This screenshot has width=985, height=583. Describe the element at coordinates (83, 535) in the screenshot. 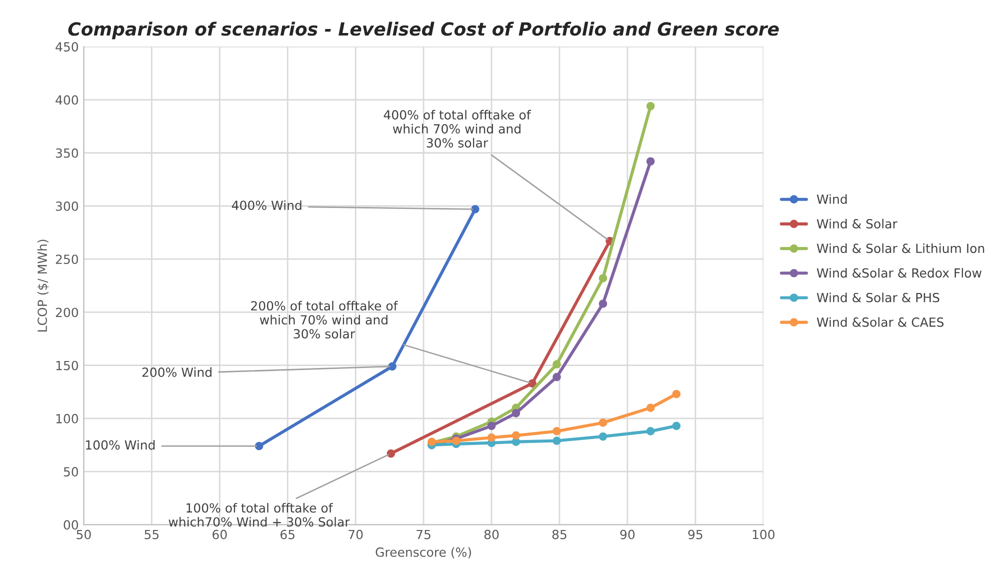

I see `x-tick-label: 50` at that location.